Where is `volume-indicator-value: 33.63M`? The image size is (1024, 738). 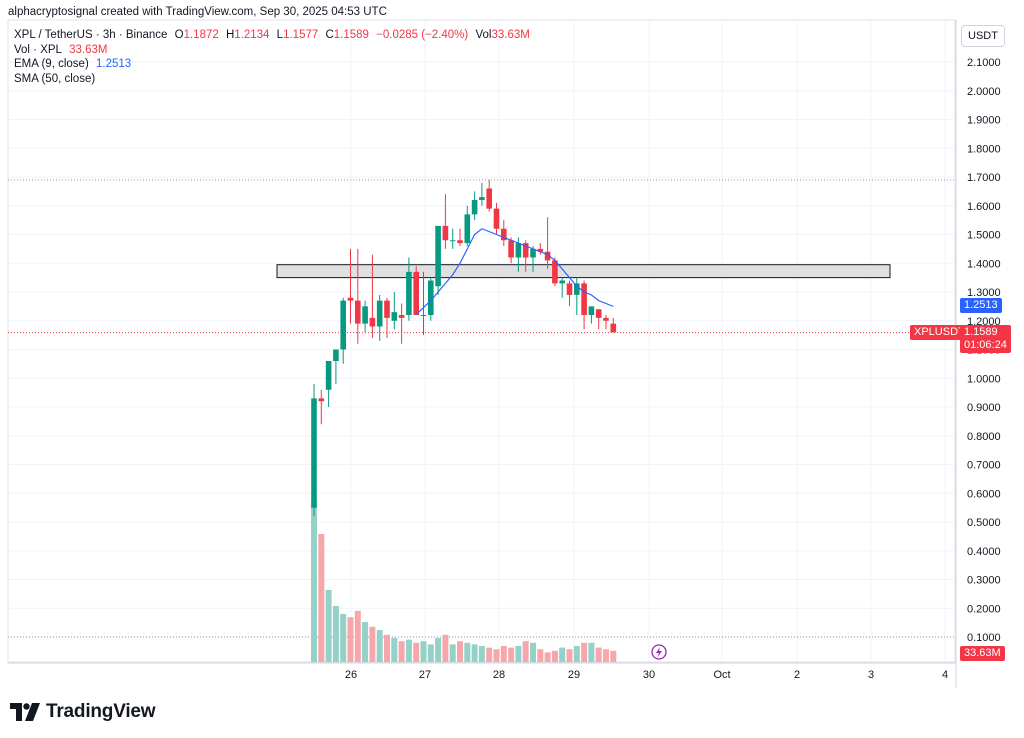 volume-indicator-value: 33.63M is located at coordinates (88, 50).